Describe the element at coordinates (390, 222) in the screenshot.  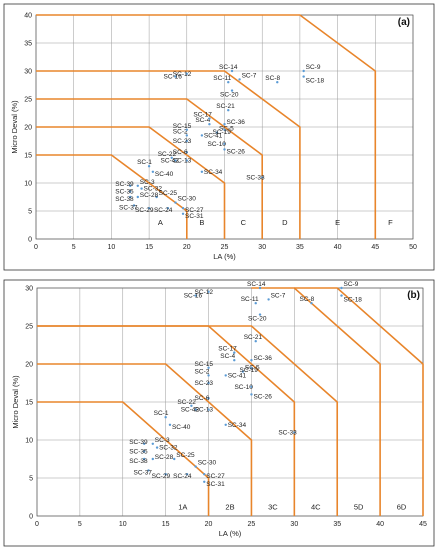
I see `zone-label: F` at that location.